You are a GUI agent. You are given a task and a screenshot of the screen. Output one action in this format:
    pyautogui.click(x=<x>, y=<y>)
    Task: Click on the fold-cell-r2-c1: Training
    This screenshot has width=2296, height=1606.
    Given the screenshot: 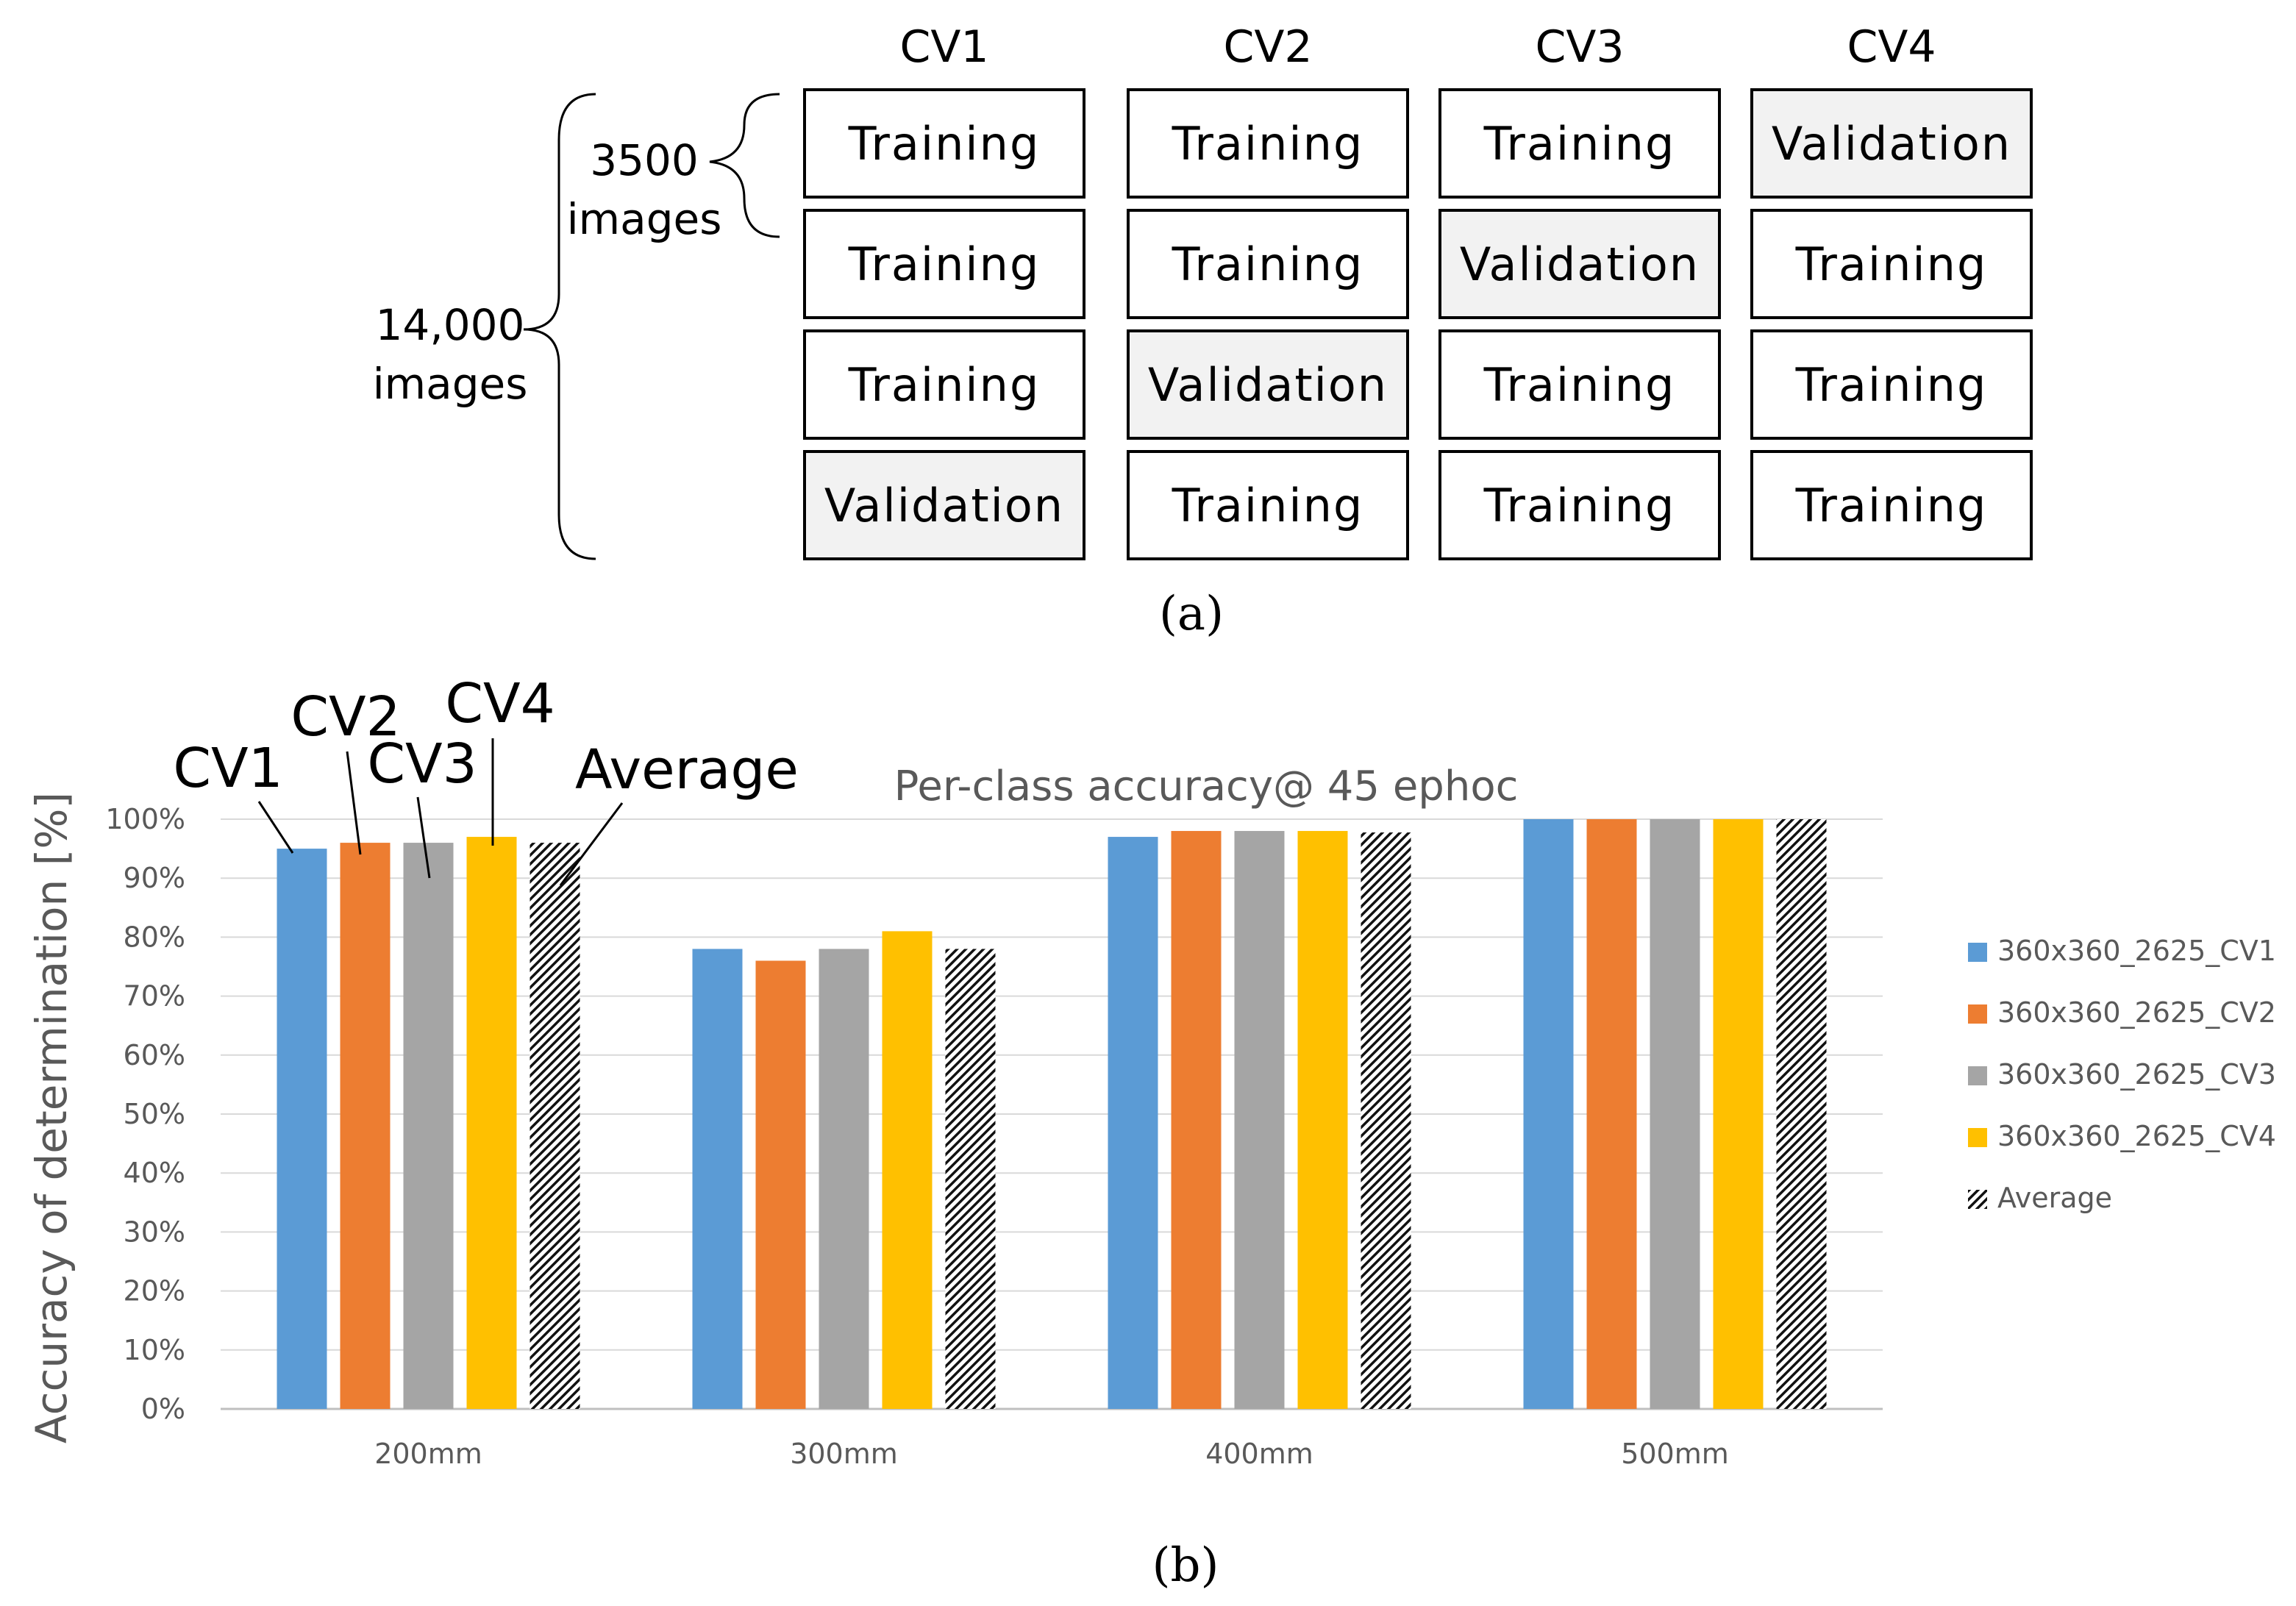 What is the action you would take?
    pyautogui.click(x=944, y=264)
    